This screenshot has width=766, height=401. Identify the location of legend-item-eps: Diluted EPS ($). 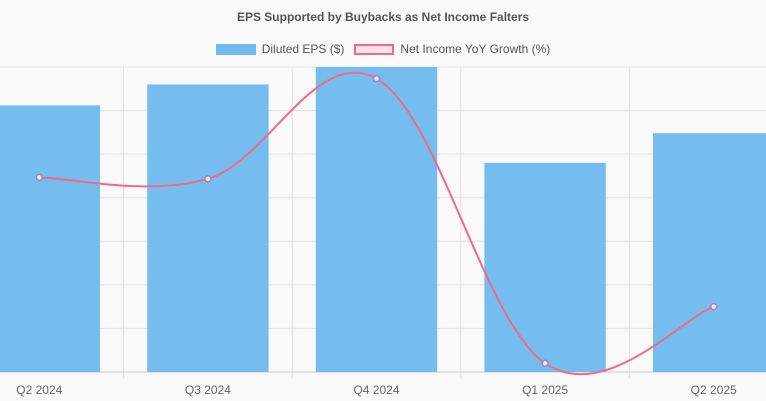
(280, 49).